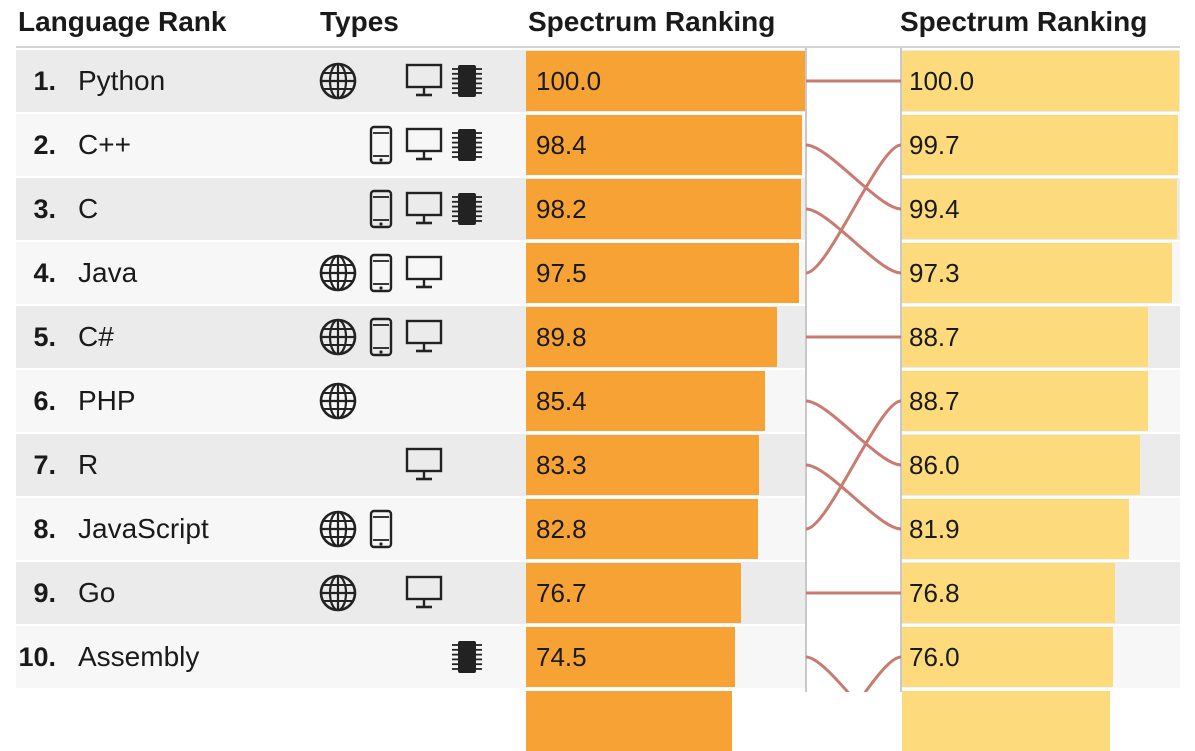 The image size is (1195, 751). I want to click on left-bar-value: 89.8, so click(561, 337).